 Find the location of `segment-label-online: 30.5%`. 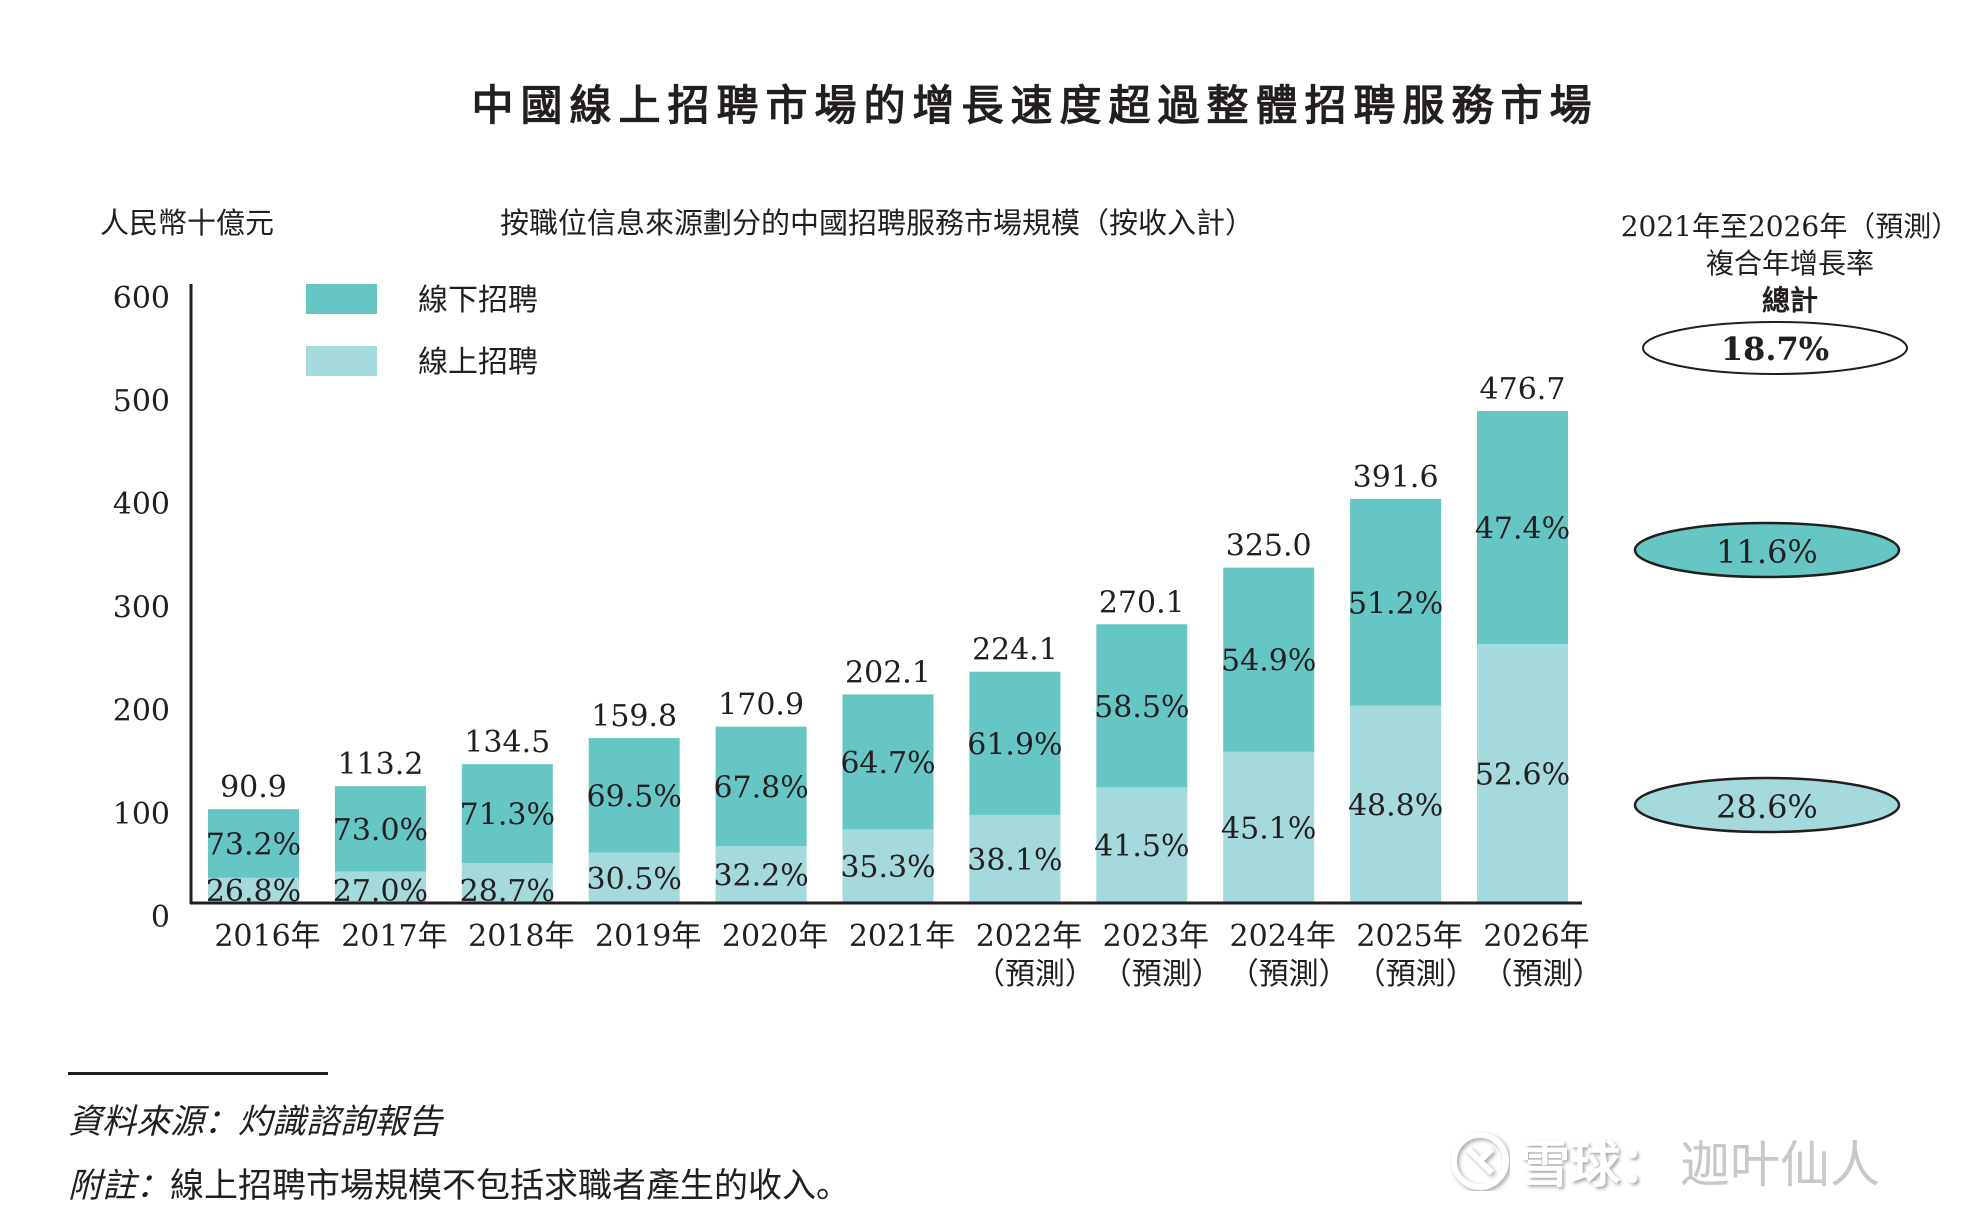

segment-label-online: 30.5% is located at coordinates (634, 879).